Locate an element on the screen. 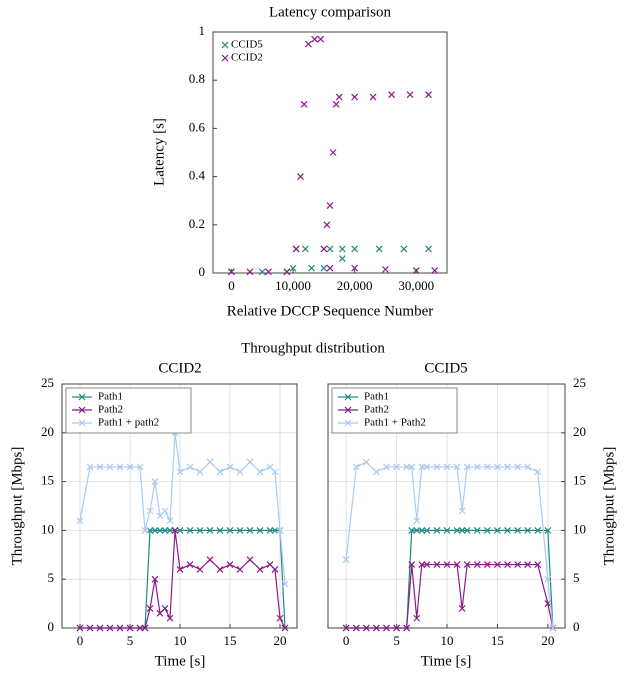 The height and width of the screenshot is (683, 624). y-tick-label: 10 is located at coordinates (47, 528).